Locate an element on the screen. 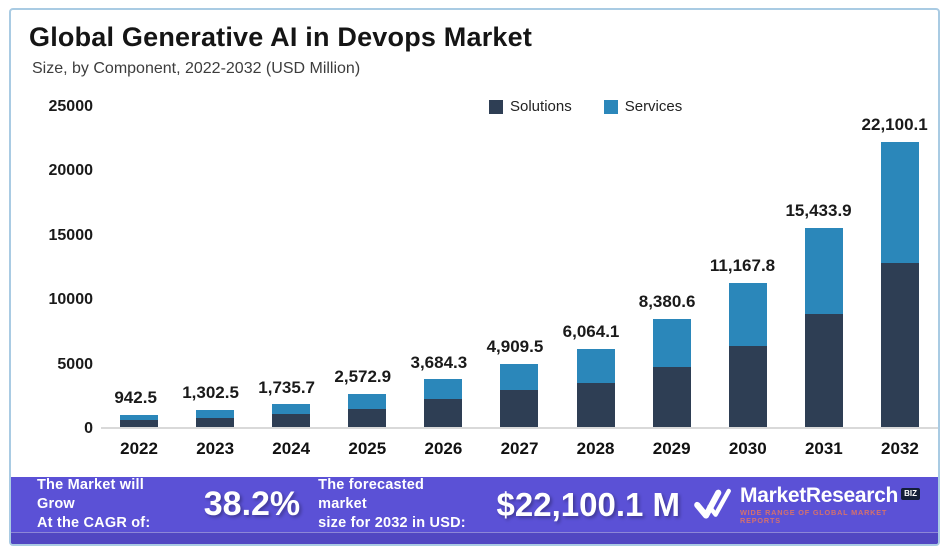 Image resolution: width=949 pixels, height=553 pixels. bar-segment-solutions-2024 is located at coordinates (291, 420).